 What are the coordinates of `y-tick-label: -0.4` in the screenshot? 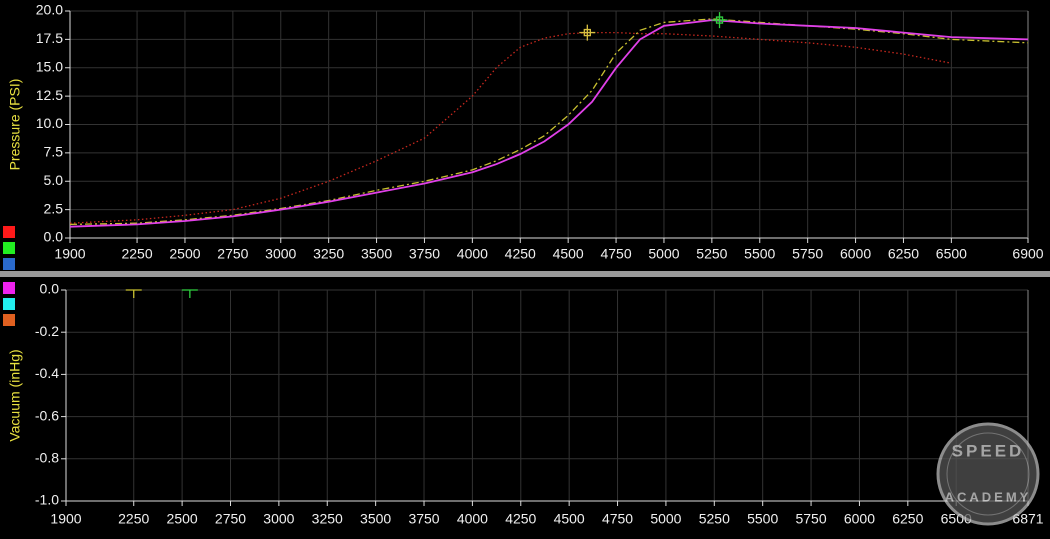 It's located at (47, 373).